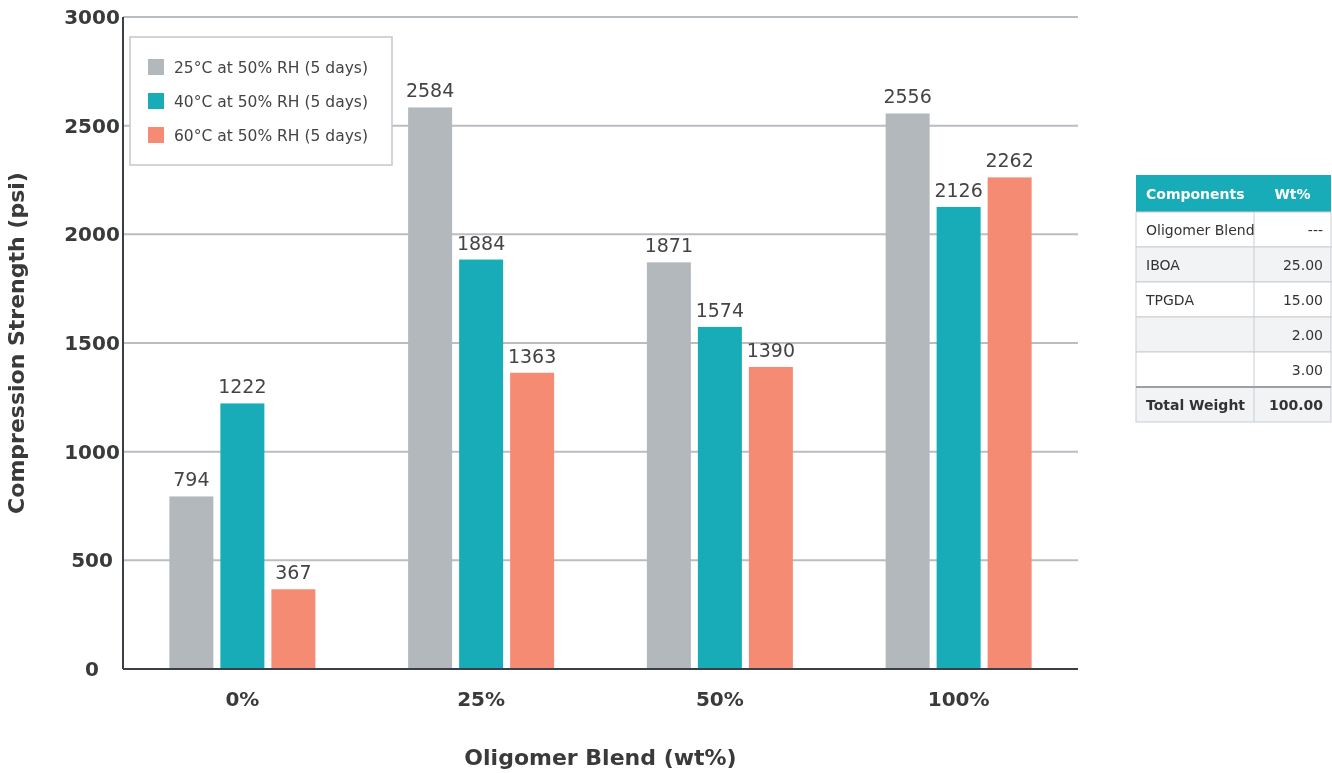 The height and width of the screenshot is (773, 1332). I want to click on text: Components, so click(1195, 194).